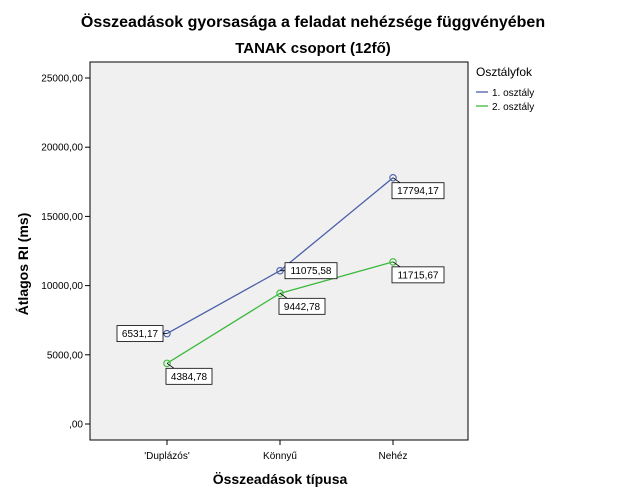  What do you see at coordinates (65, 355) in the screenshot?
I see `y-tick-label: 5000,00` at bounding box center [65, 355].